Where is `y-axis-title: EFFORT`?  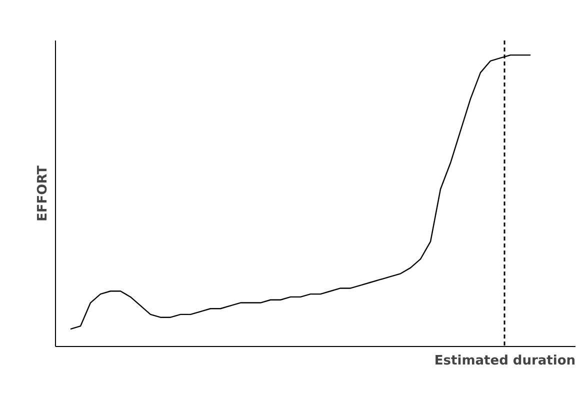
y-axis-title: EFFORT is located at coordinates (43, 193).